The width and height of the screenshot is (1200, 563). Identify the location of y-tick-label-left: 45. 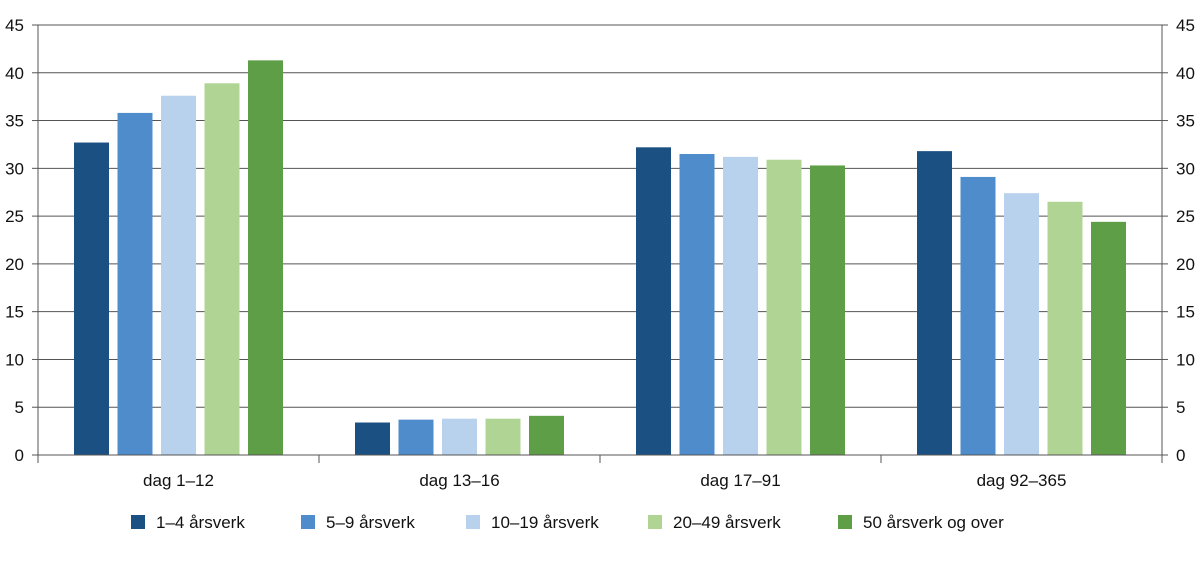
(14, 25).